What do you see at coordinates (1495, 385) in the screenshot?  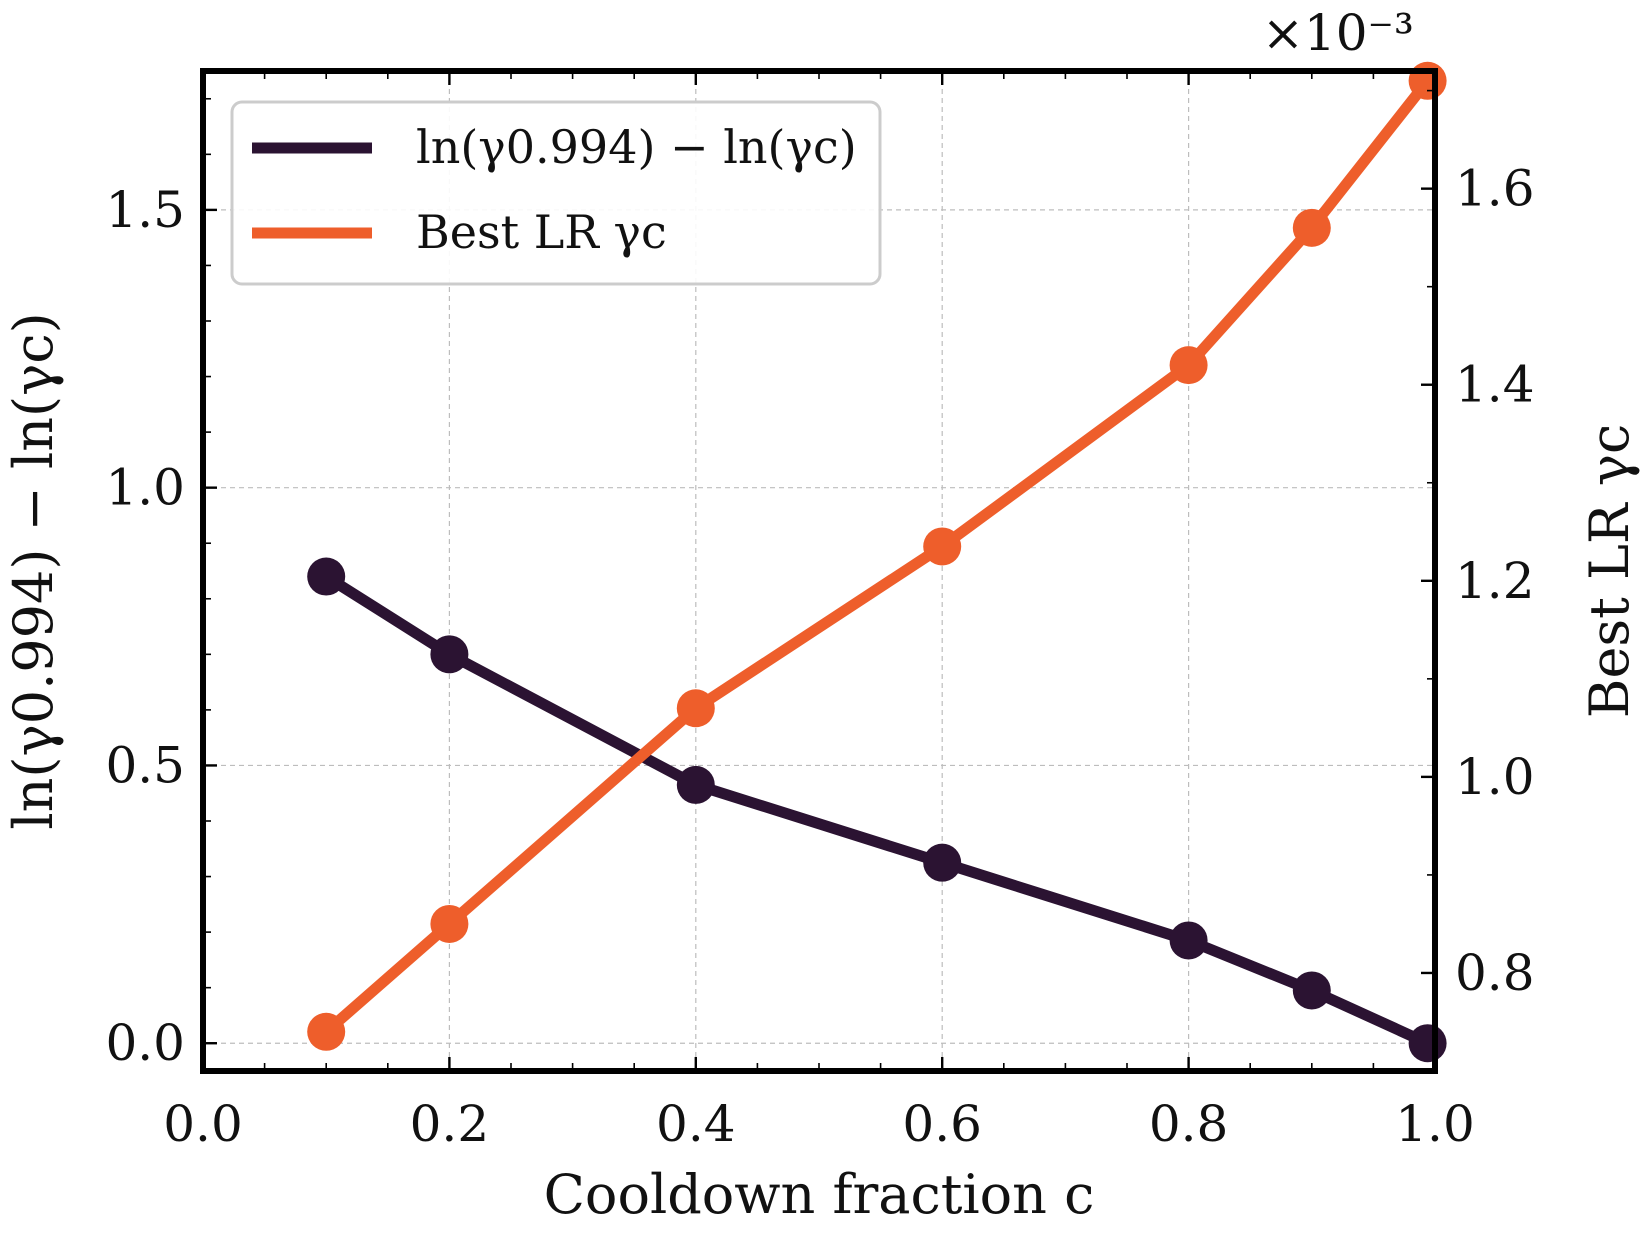 I see `y-right-tick-label: 1.4` at bounding box center [1495, 385].